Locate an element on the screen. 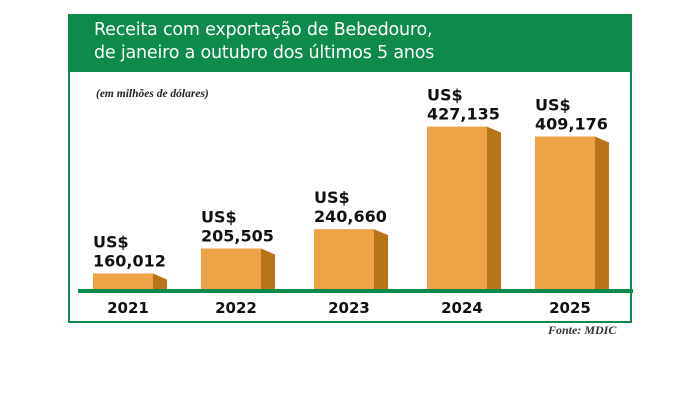 Image resolution: width=696 pixels, height=417 pixels. data-label: 409,176 is located at coordinates (571, 123).